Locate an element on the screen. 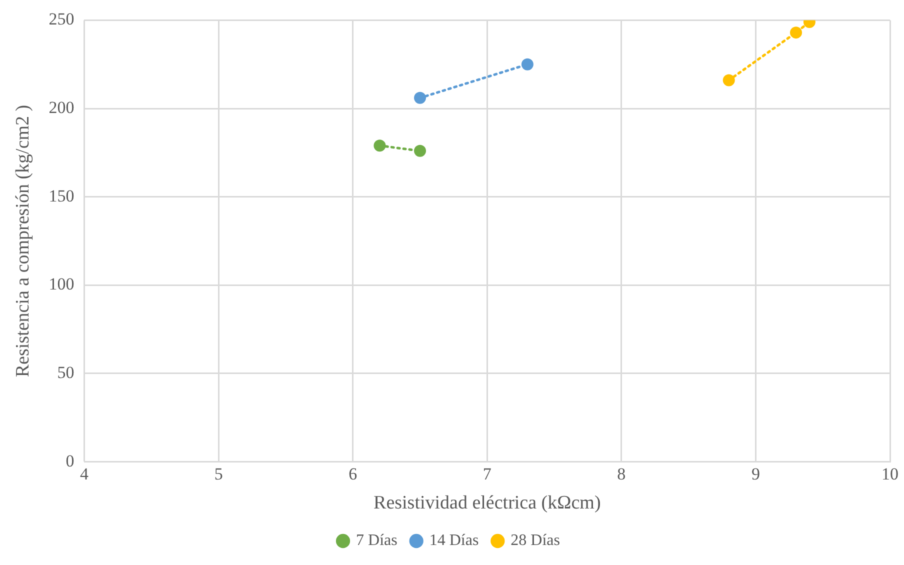 The image size is (904, 565). y-tick-label: 250 is located at coordinates (61, 19).